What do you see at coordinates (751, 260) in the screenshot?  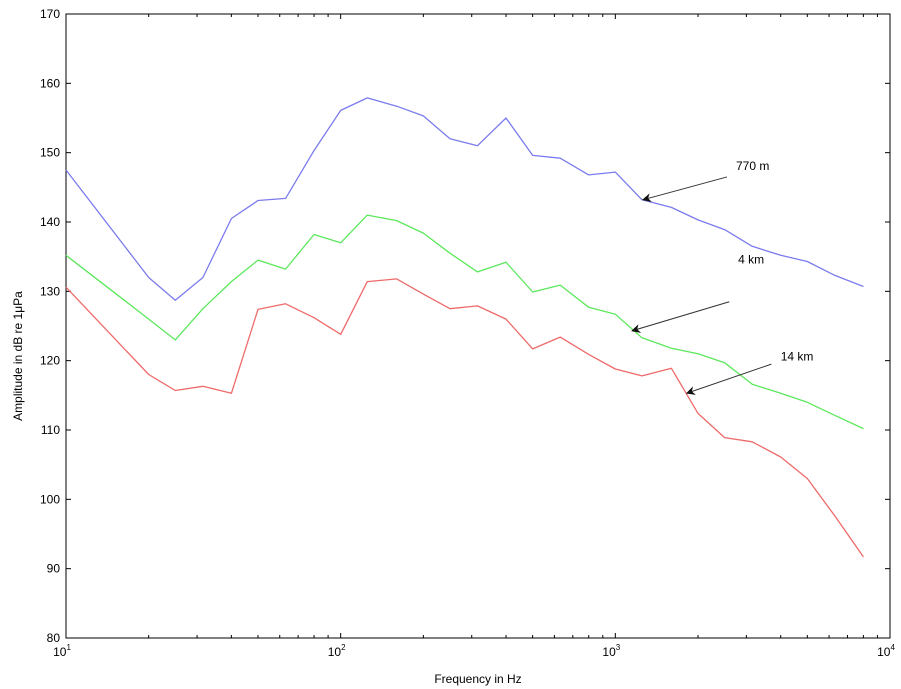 I see `annotation-label-4-km: 4 km` at bounding box center [751, 260].